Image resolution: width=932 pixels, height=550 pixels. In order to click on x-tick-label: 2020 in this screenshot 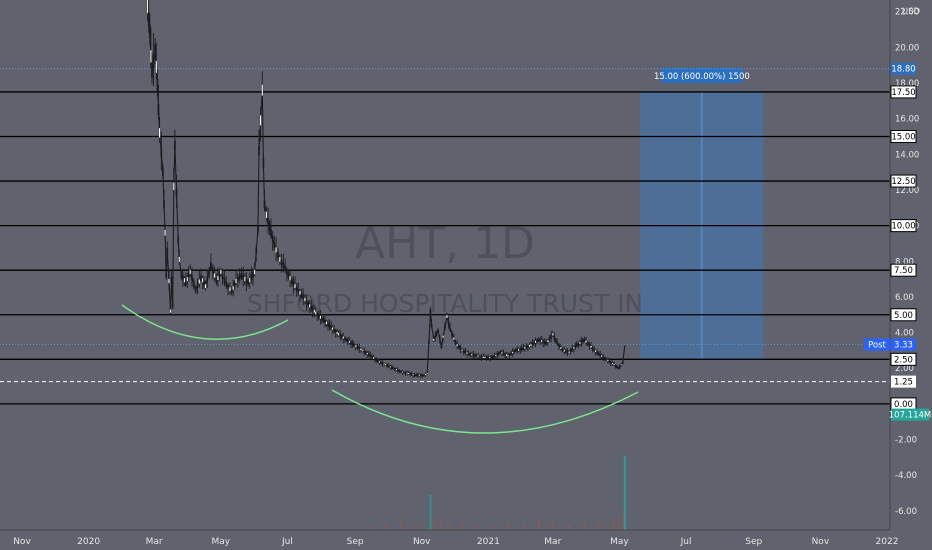, I will do `click(88, 542)`.